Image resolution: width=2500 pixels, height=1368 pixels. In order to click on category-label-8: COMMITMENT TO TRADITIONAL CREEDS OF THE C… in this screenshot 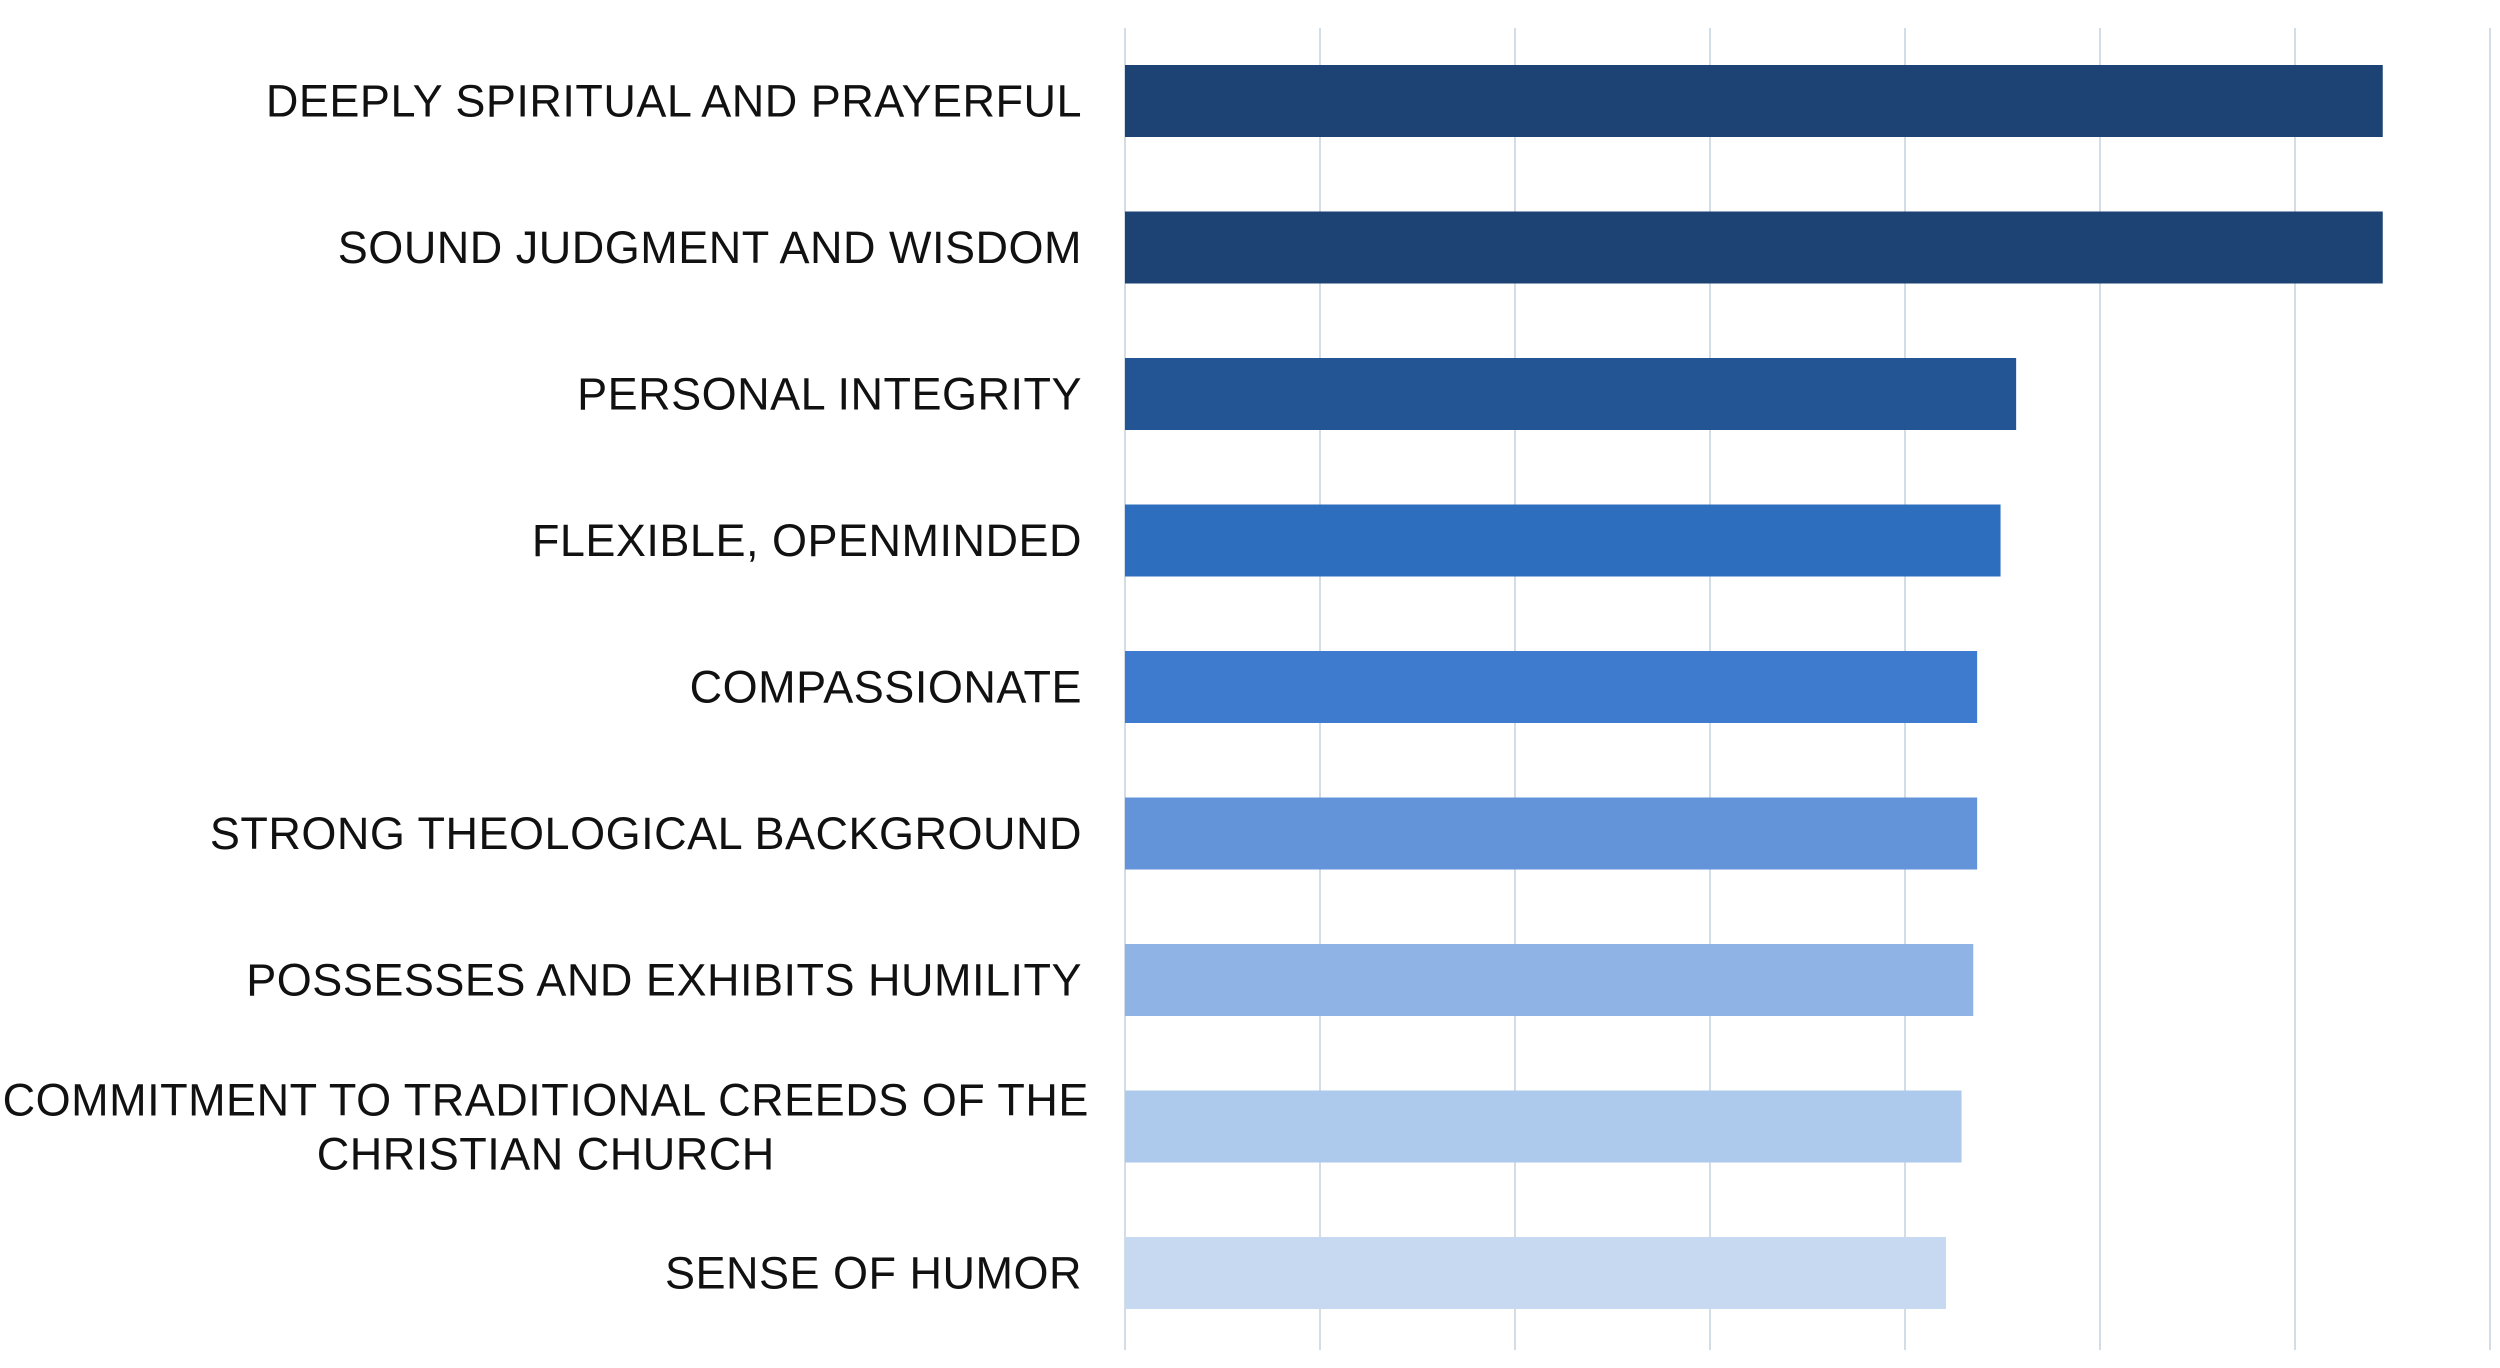, I will do `click(546, 1126)`.